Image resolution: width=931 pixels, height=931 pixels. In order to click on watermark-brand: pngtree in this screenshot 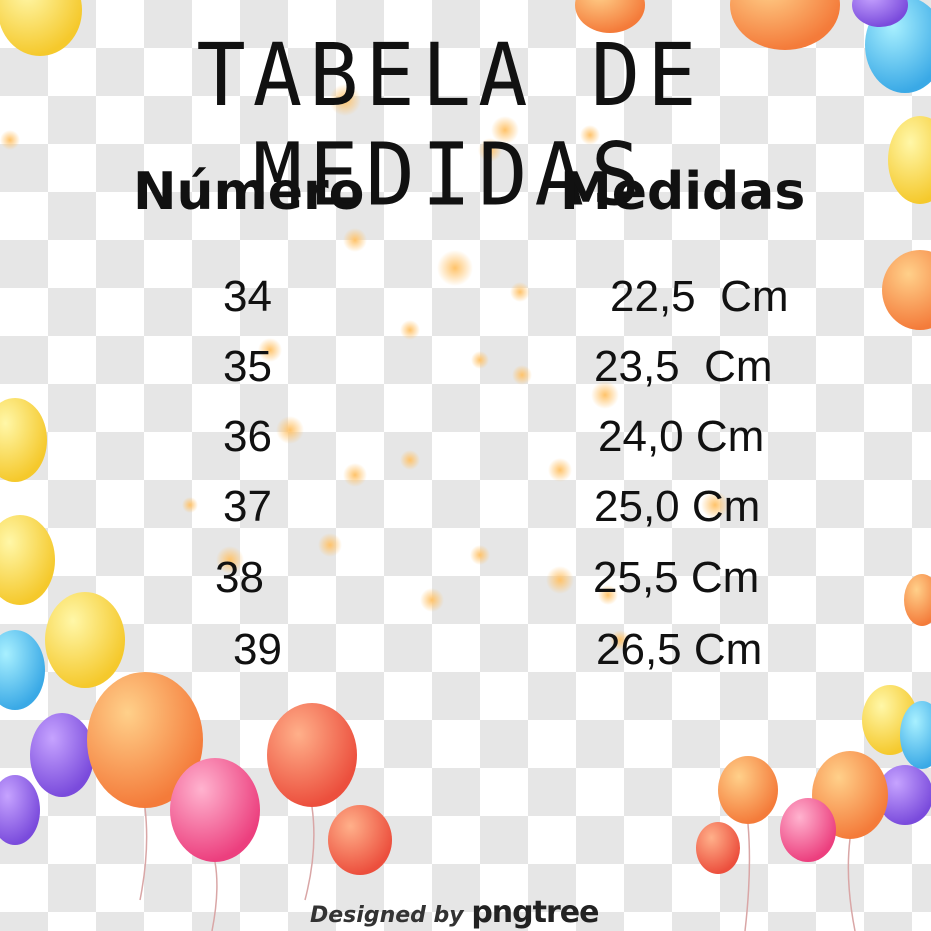, I will do `click(535, 912)`.